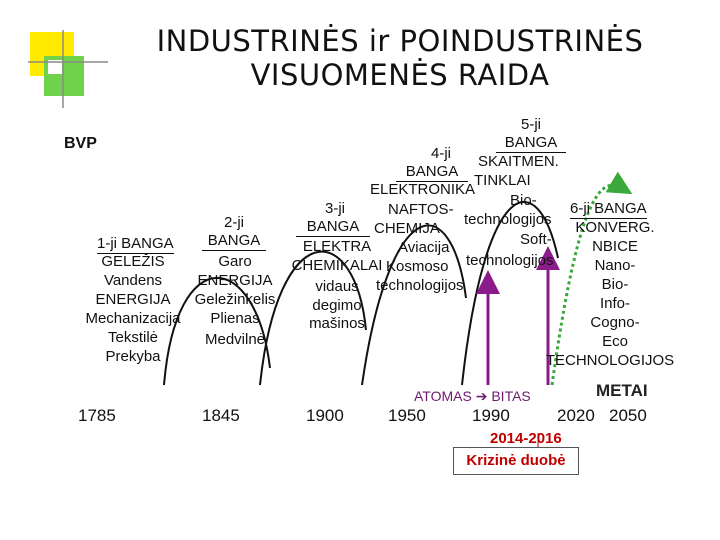 The width and height of the screenshot is (720, 540). What do you see at coordinates (508, 219) in the screenshot?
I see `wave5-item-4: technologijos` at bounding box center [508, 219].